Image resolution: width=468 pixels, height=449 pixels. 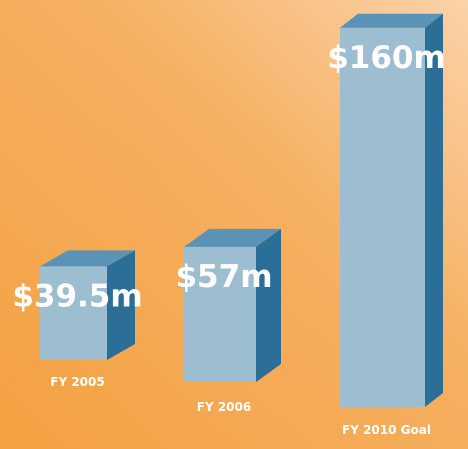 I want to click on x-tick-label: FY 2005, so click(x=77, y=382).